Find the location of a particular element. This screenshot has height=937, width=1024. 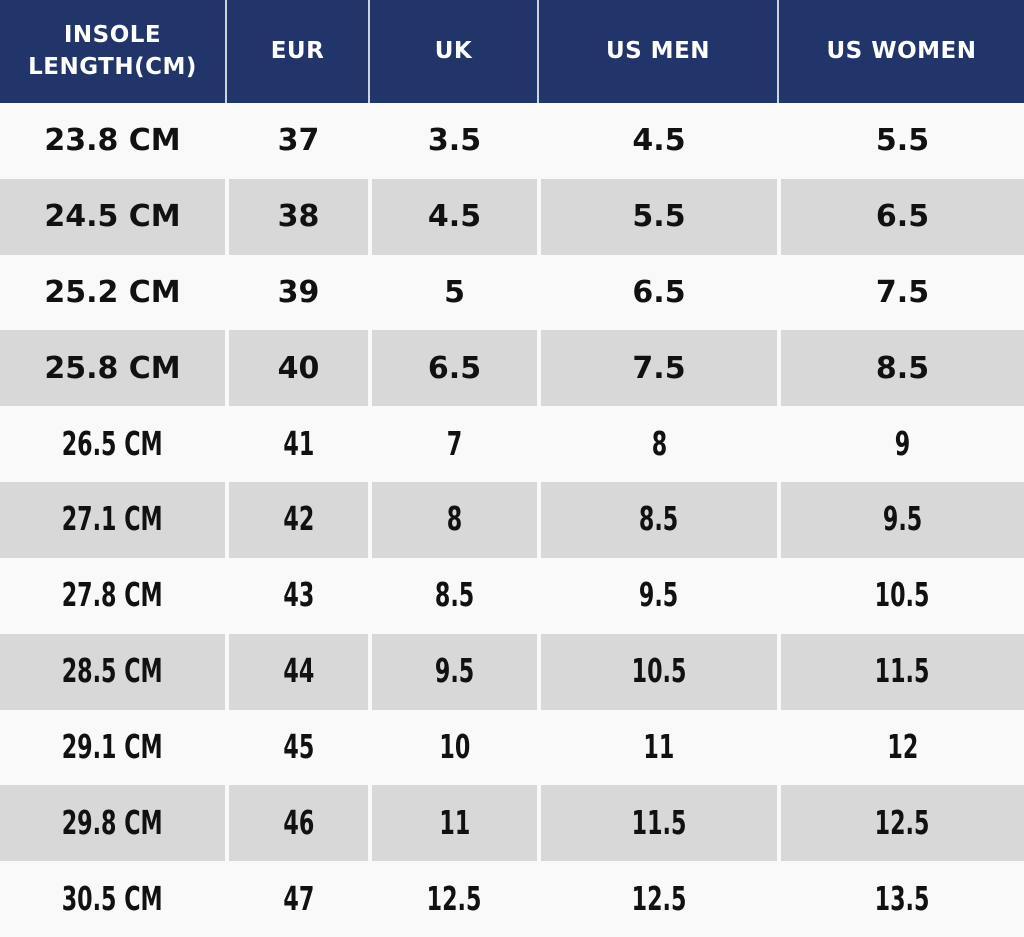

table-cell: 37 is located at coordinates (296, 141).